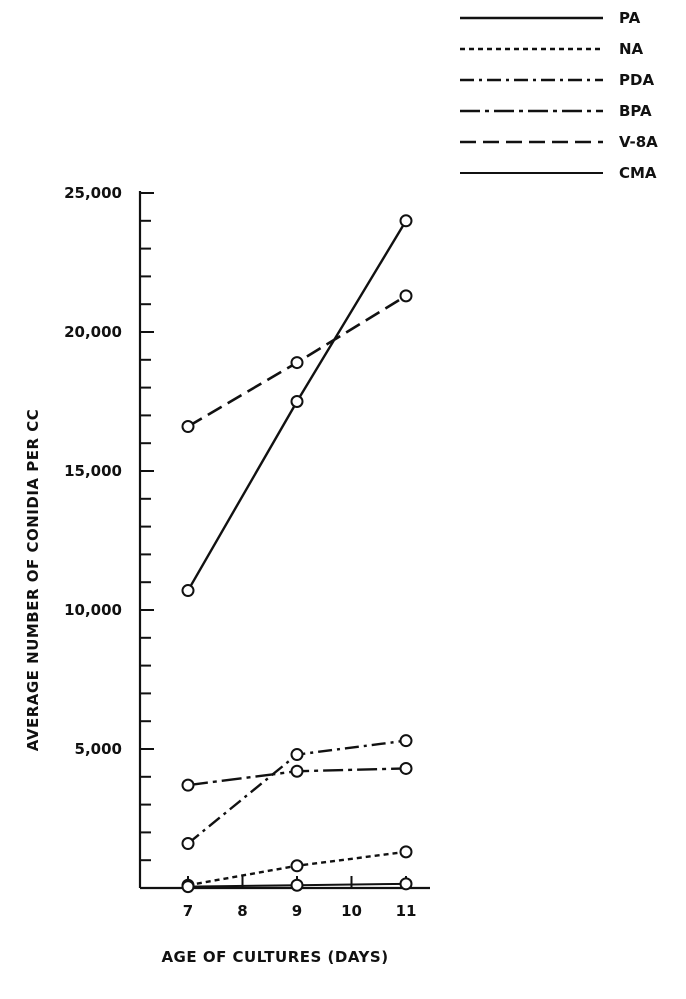 The height and width of the screenshot is (999, 686). Describe the element at coordinates (93, 610) in the screenshot. I see `y-tick-label: 10,000` at that location.